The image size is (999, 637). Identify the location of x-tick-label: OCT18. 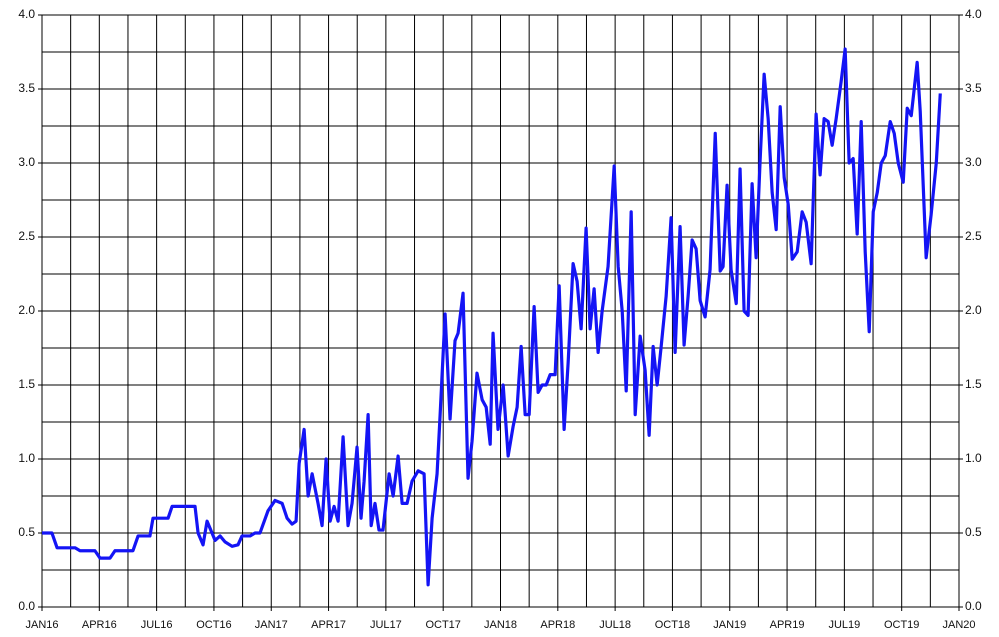
(672, 625).